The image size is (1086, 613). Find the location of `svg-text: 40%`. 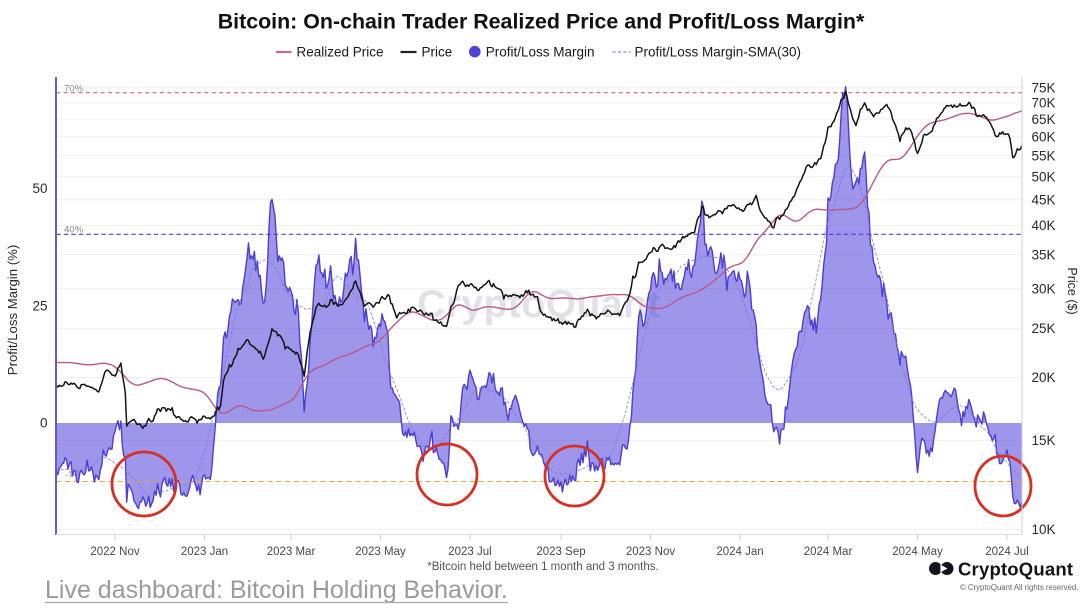

svg-text: 40% is located at coordinates (74, 230).